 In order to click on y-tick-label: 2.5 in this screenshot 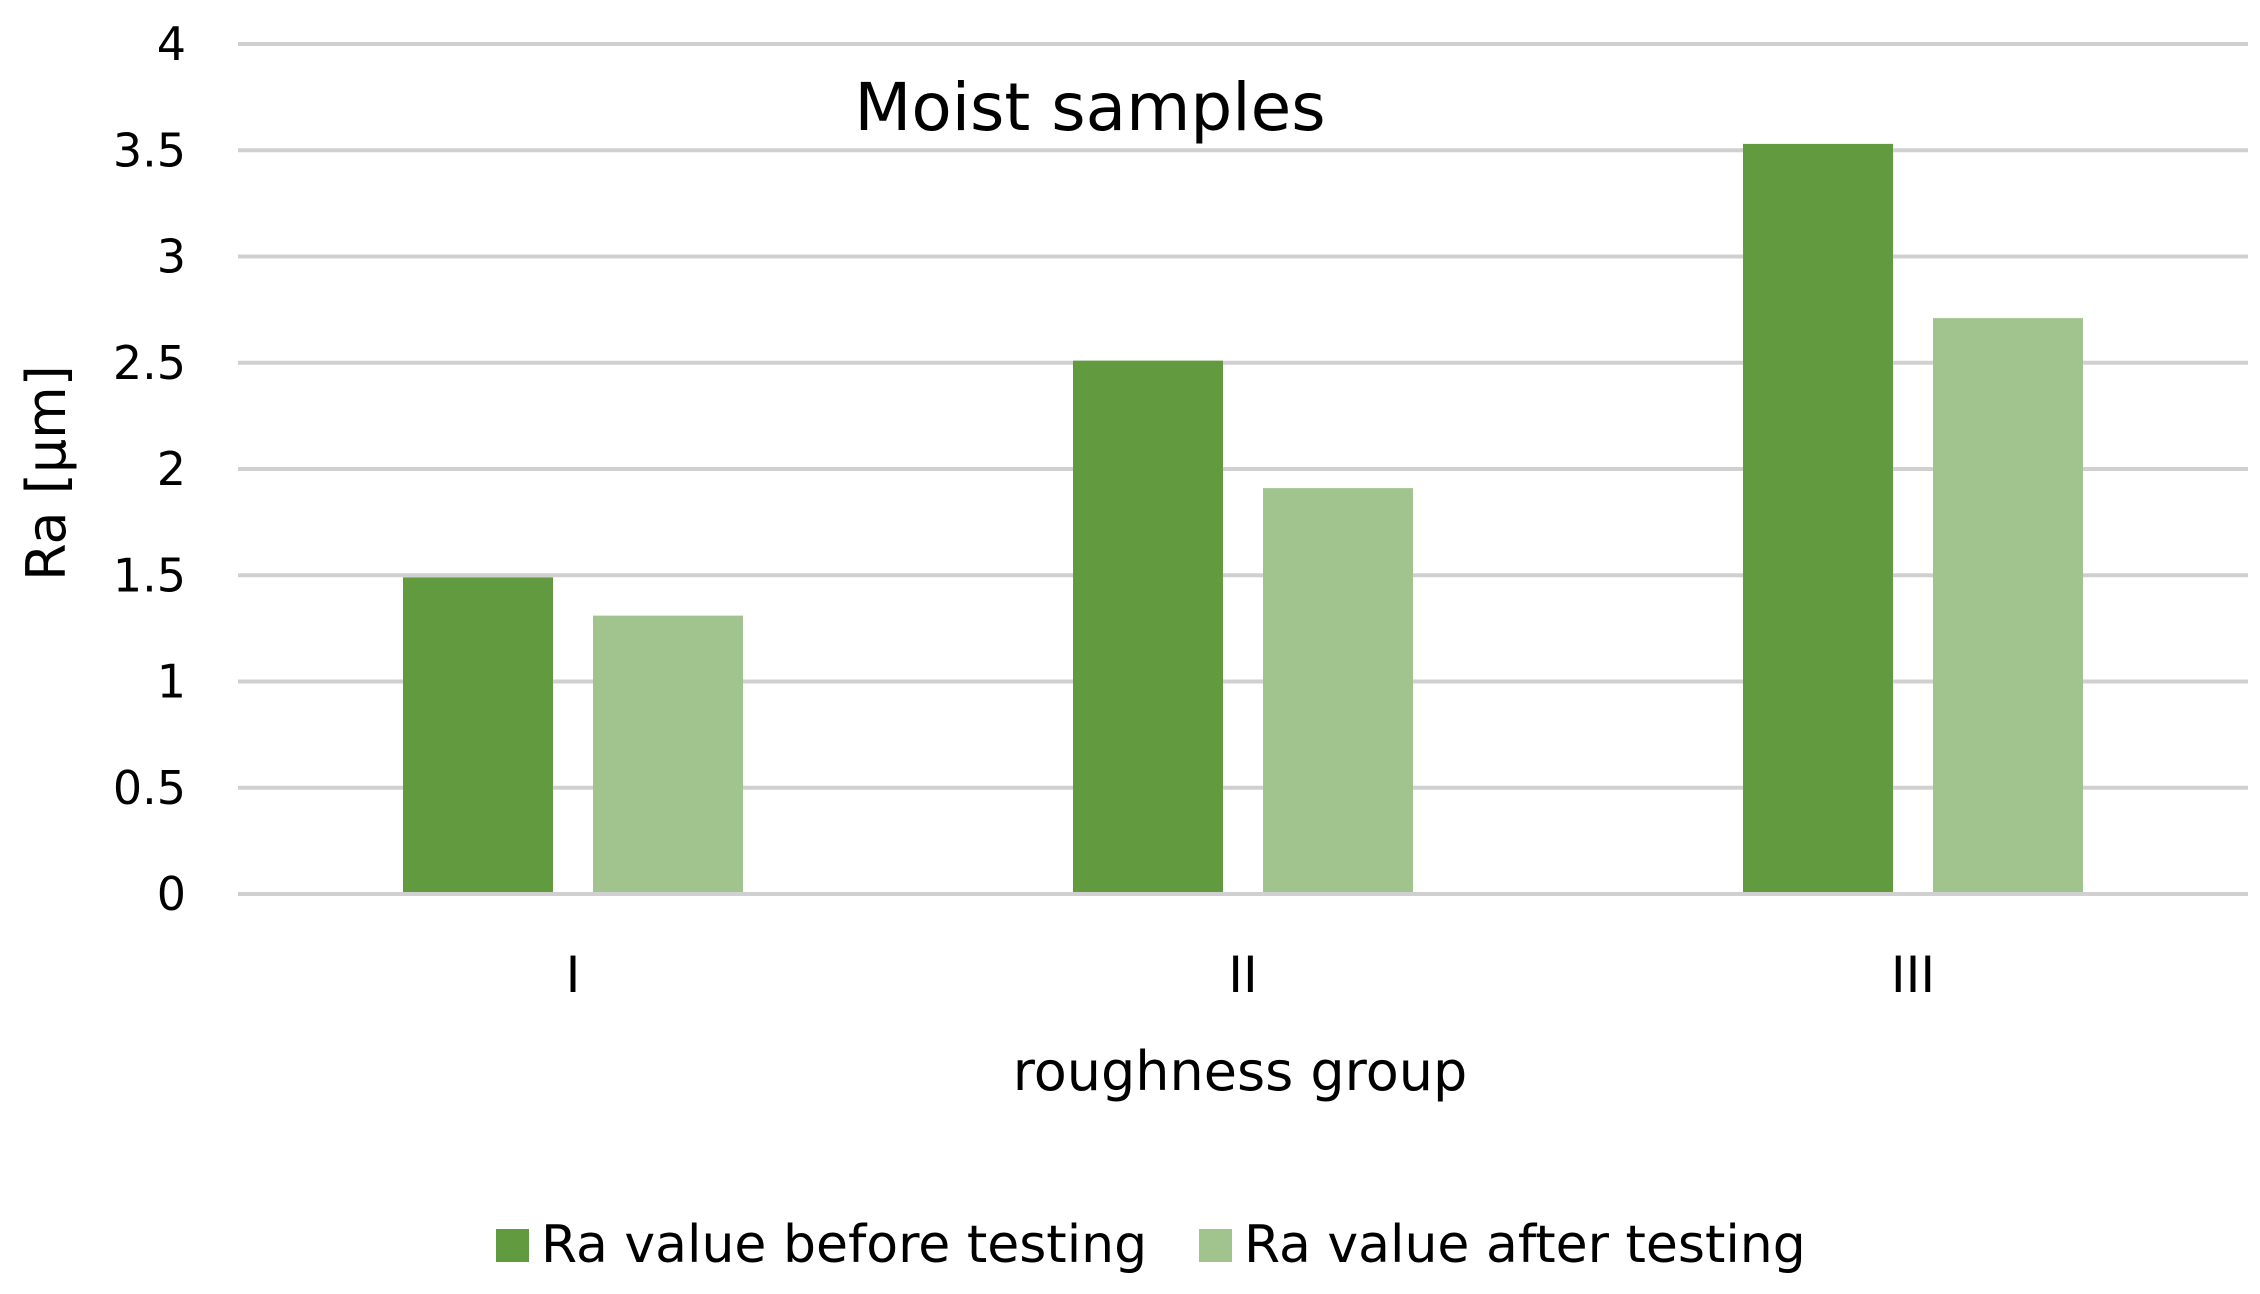, I will do `click(149, 363)`.